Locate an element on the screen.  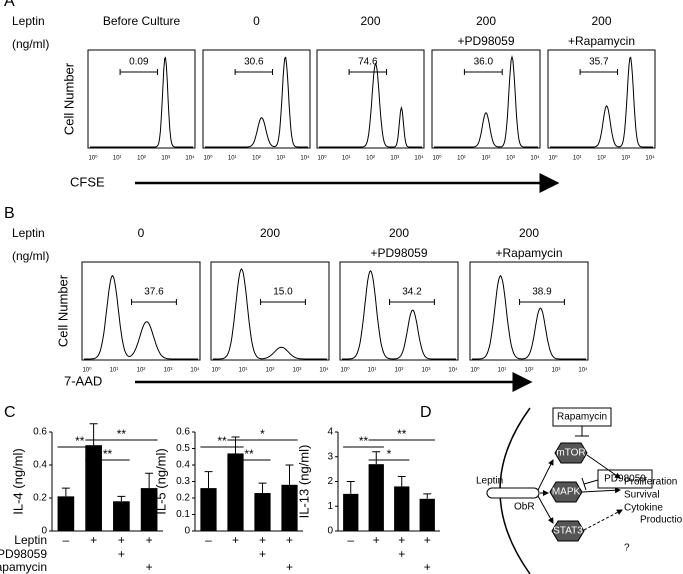
x-axis-label: 7-AAD is located at coordinates (83, 380).